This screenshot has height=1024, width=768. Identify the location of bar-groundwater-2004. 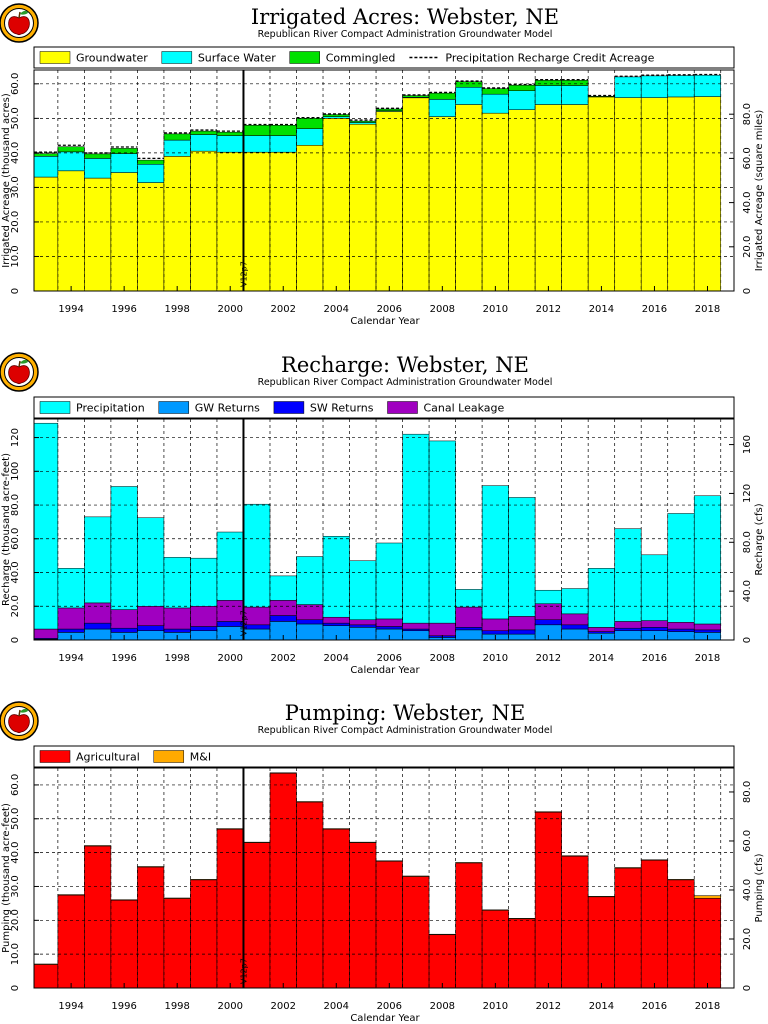
(336, 205).